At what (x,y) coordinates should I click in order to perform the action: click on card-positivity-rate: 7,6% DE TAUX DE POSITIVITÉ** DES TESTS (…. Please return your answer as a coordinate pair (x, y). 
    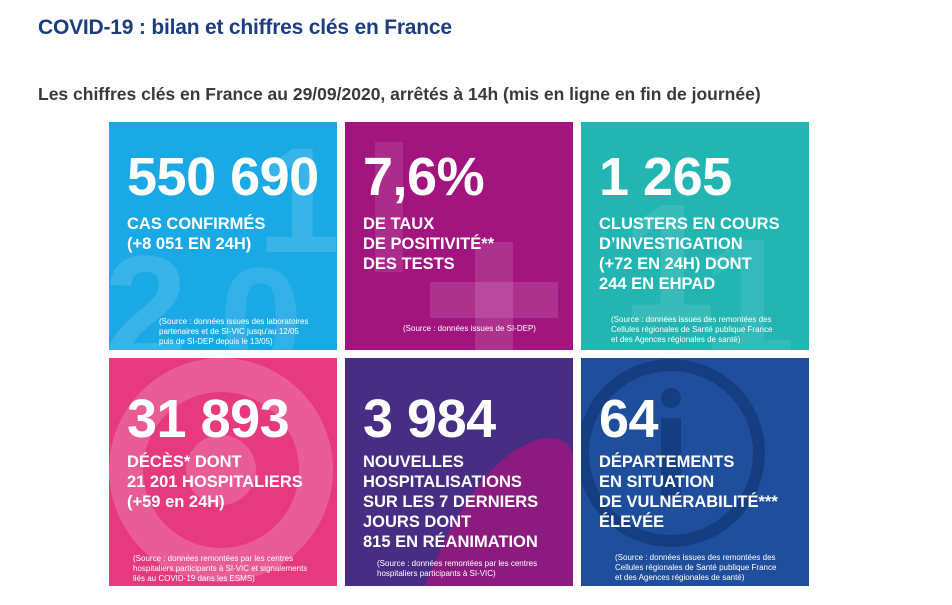
    Looking at the image, I should click on (459, 236).